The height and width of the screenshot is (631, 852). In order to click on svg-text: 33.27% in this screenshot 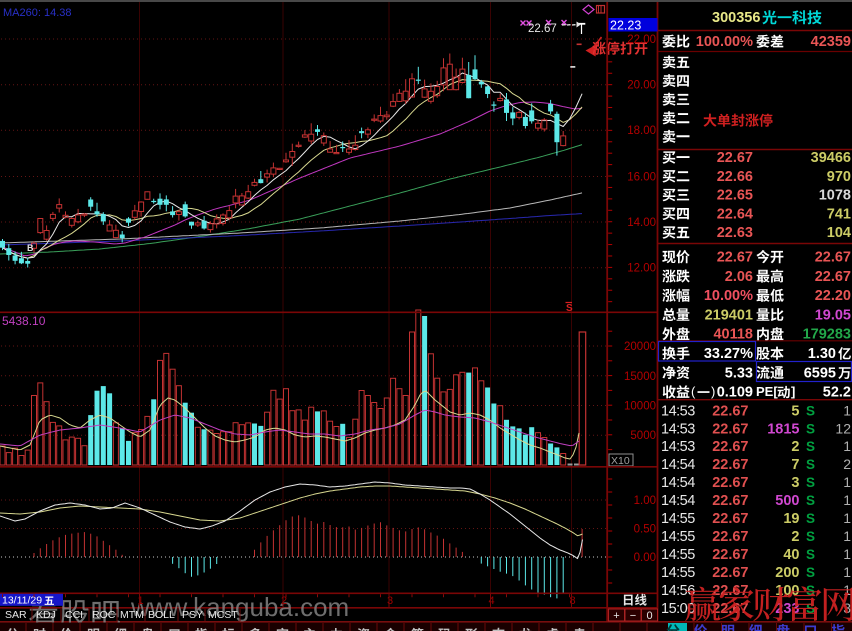, I will do `click(728, 354)`.